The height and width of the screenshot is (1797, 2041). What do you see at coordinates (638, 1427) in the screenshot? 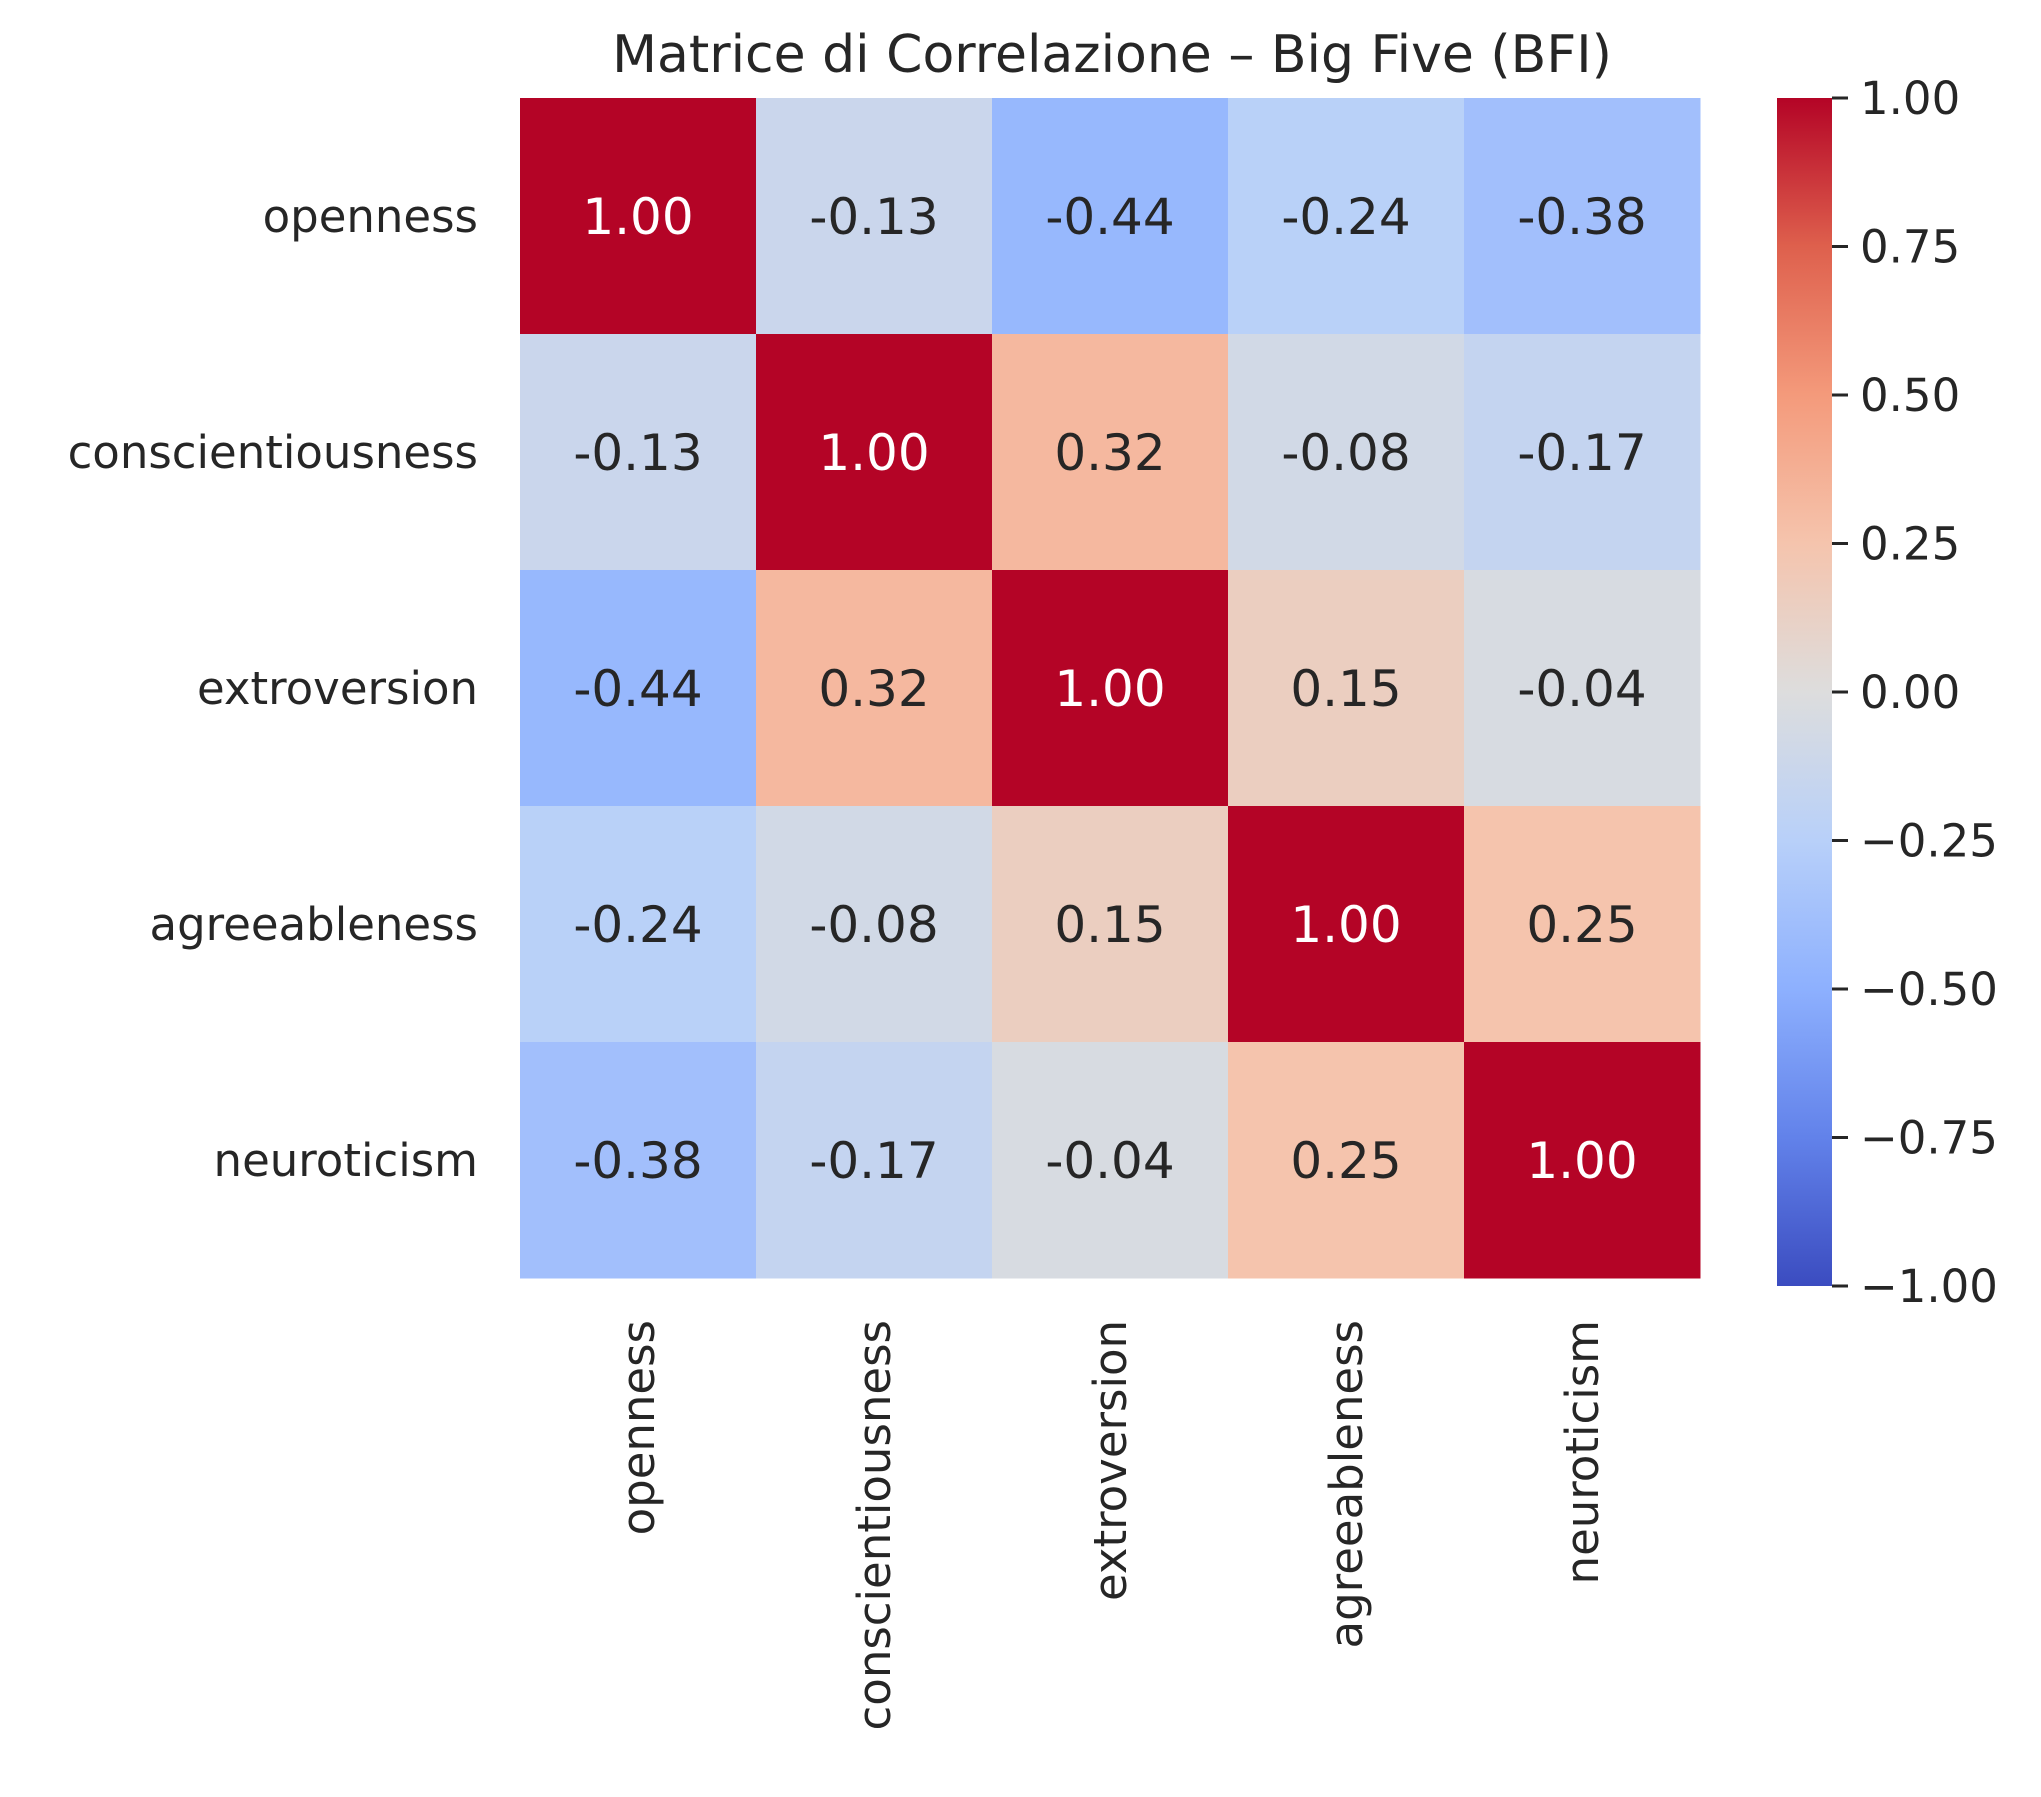
I see `x-tick-label: openness` at bounding box center [638, 1427].